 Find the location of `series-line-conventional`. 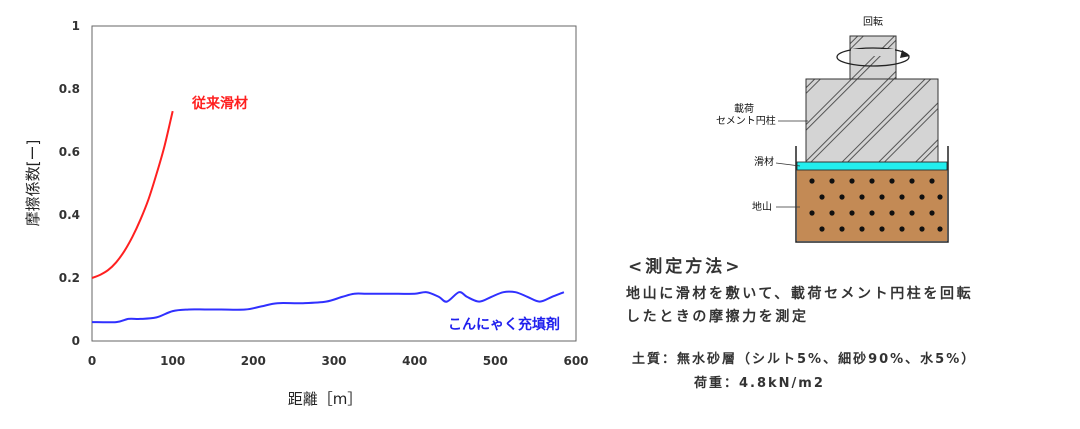

series-line-conventional is located at coordinates (132, 194).